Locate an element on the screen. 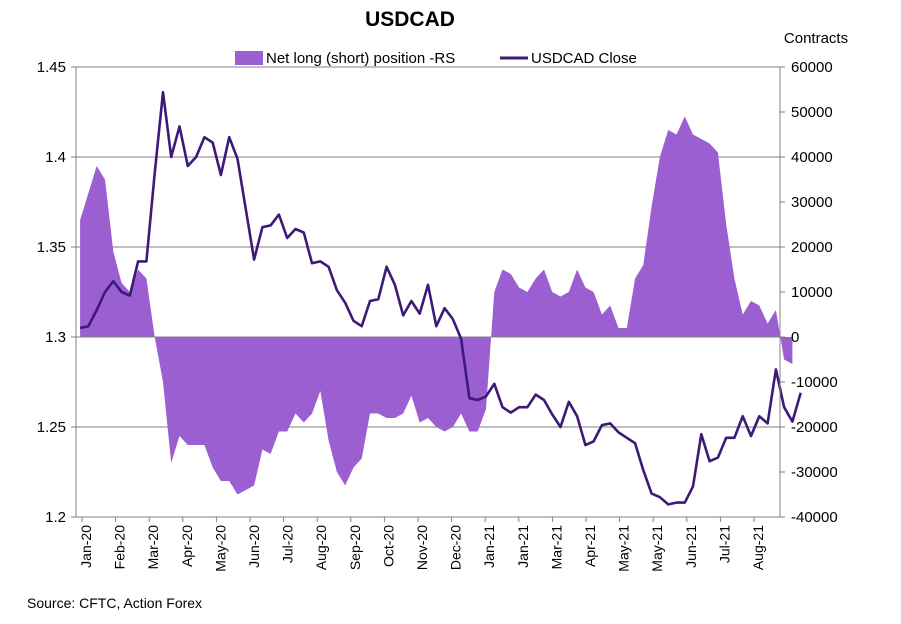 The width and height of the screenshot is (901, 624). right-axis-title: Contracts is located at coordinates (816, 38).